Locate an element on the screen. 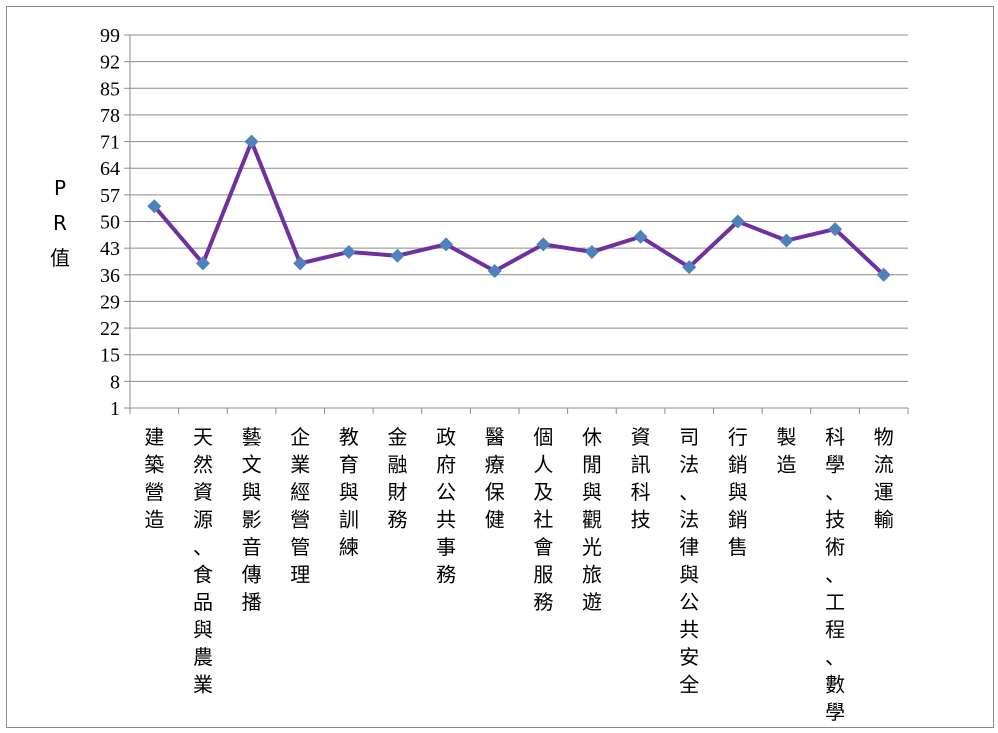 The height and width of the screenshot is (733, 998). x-tick-label: 個人及社會服務 is located at coordinates (543, 519).